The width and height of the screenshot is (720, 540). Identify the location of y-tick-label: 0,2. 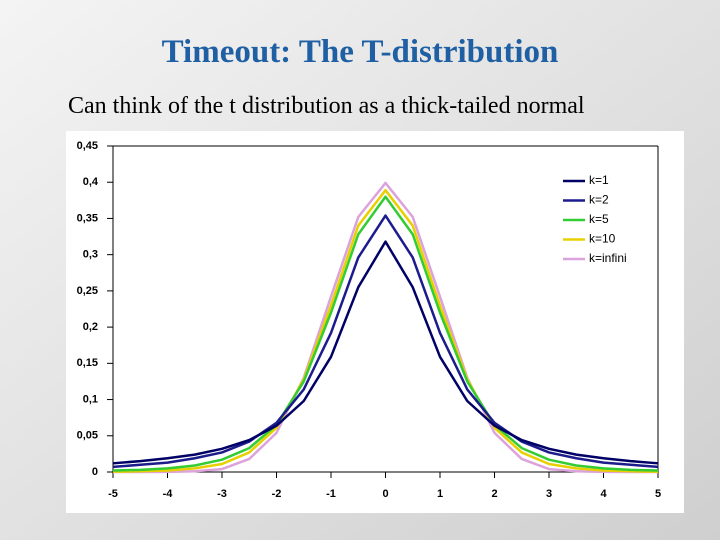
(90, 327).